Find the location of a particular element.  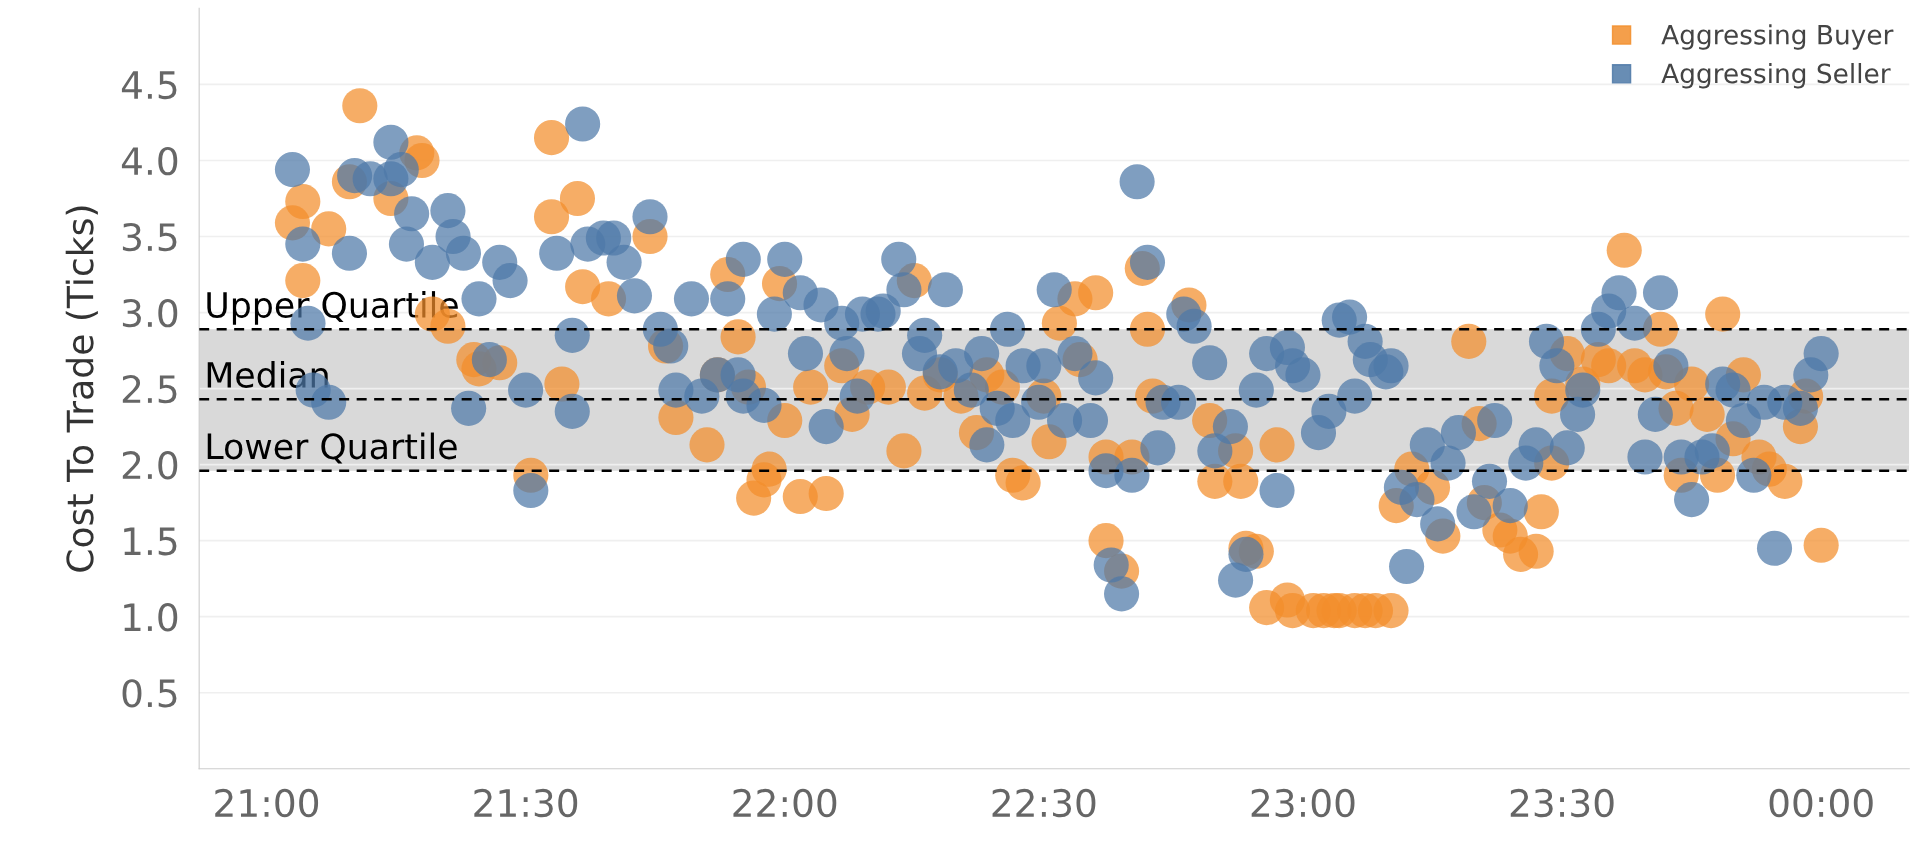

y-axis-title: Cost To Trade (Ticks) is located at coordinates (81, 389).